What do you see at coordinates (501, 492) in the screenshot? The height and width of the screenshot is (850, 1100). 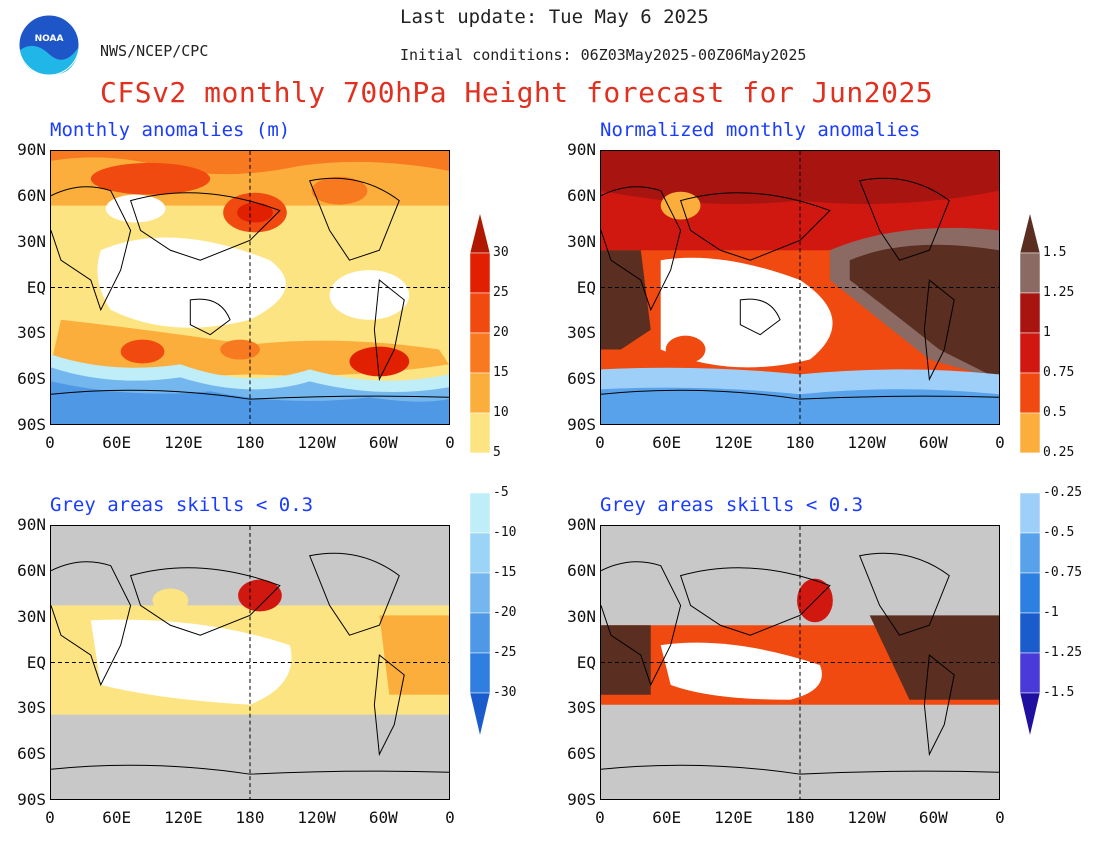 I see `colorbar-label: -5` at bounding box center [501, 492].